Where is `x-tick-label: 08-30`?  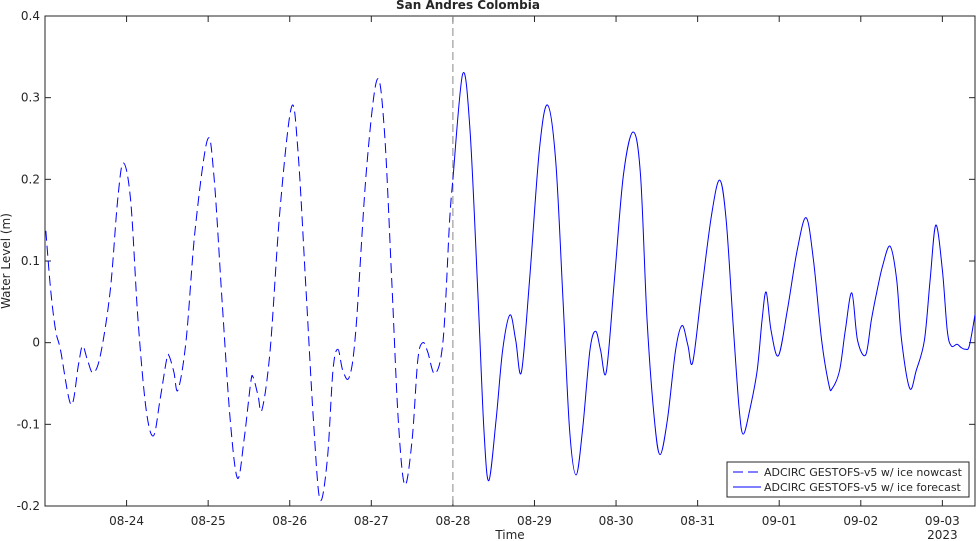 x-tick-label: 08-30 is located at coordinates (616, 521).